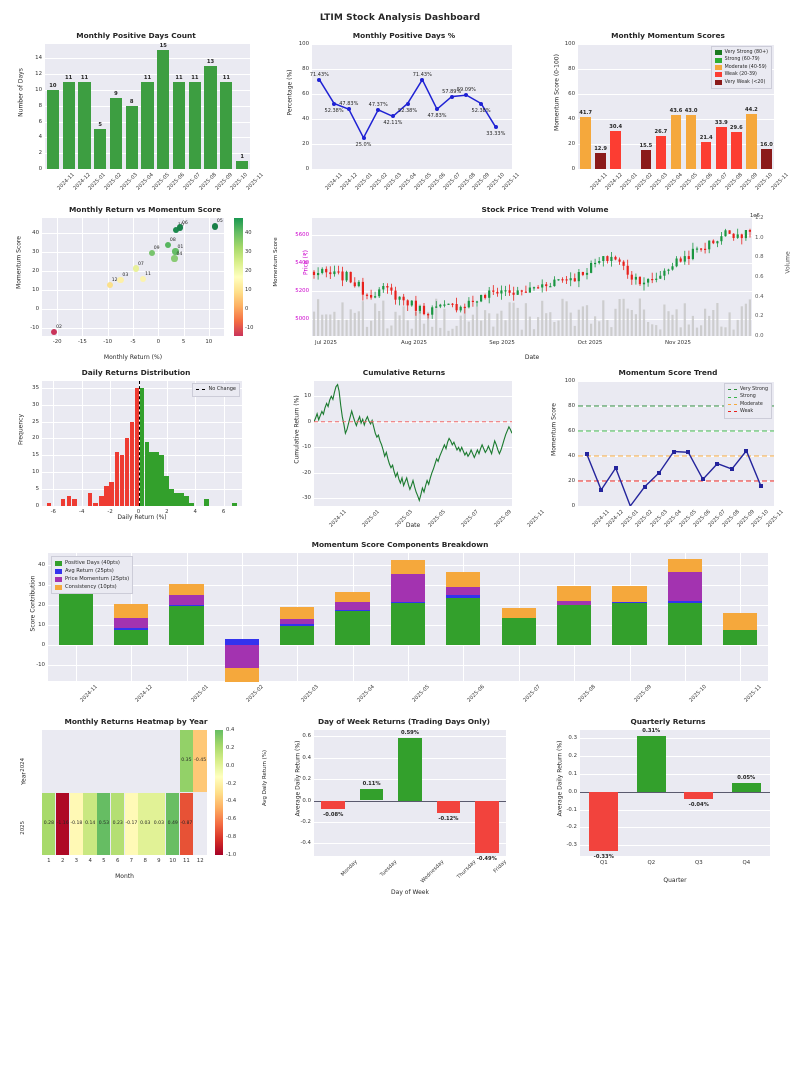 The width and height of the screenshot is (800, 1066). I want to click on ylabel-day-of-week: Average Daily Return (%), so click(298, 778).